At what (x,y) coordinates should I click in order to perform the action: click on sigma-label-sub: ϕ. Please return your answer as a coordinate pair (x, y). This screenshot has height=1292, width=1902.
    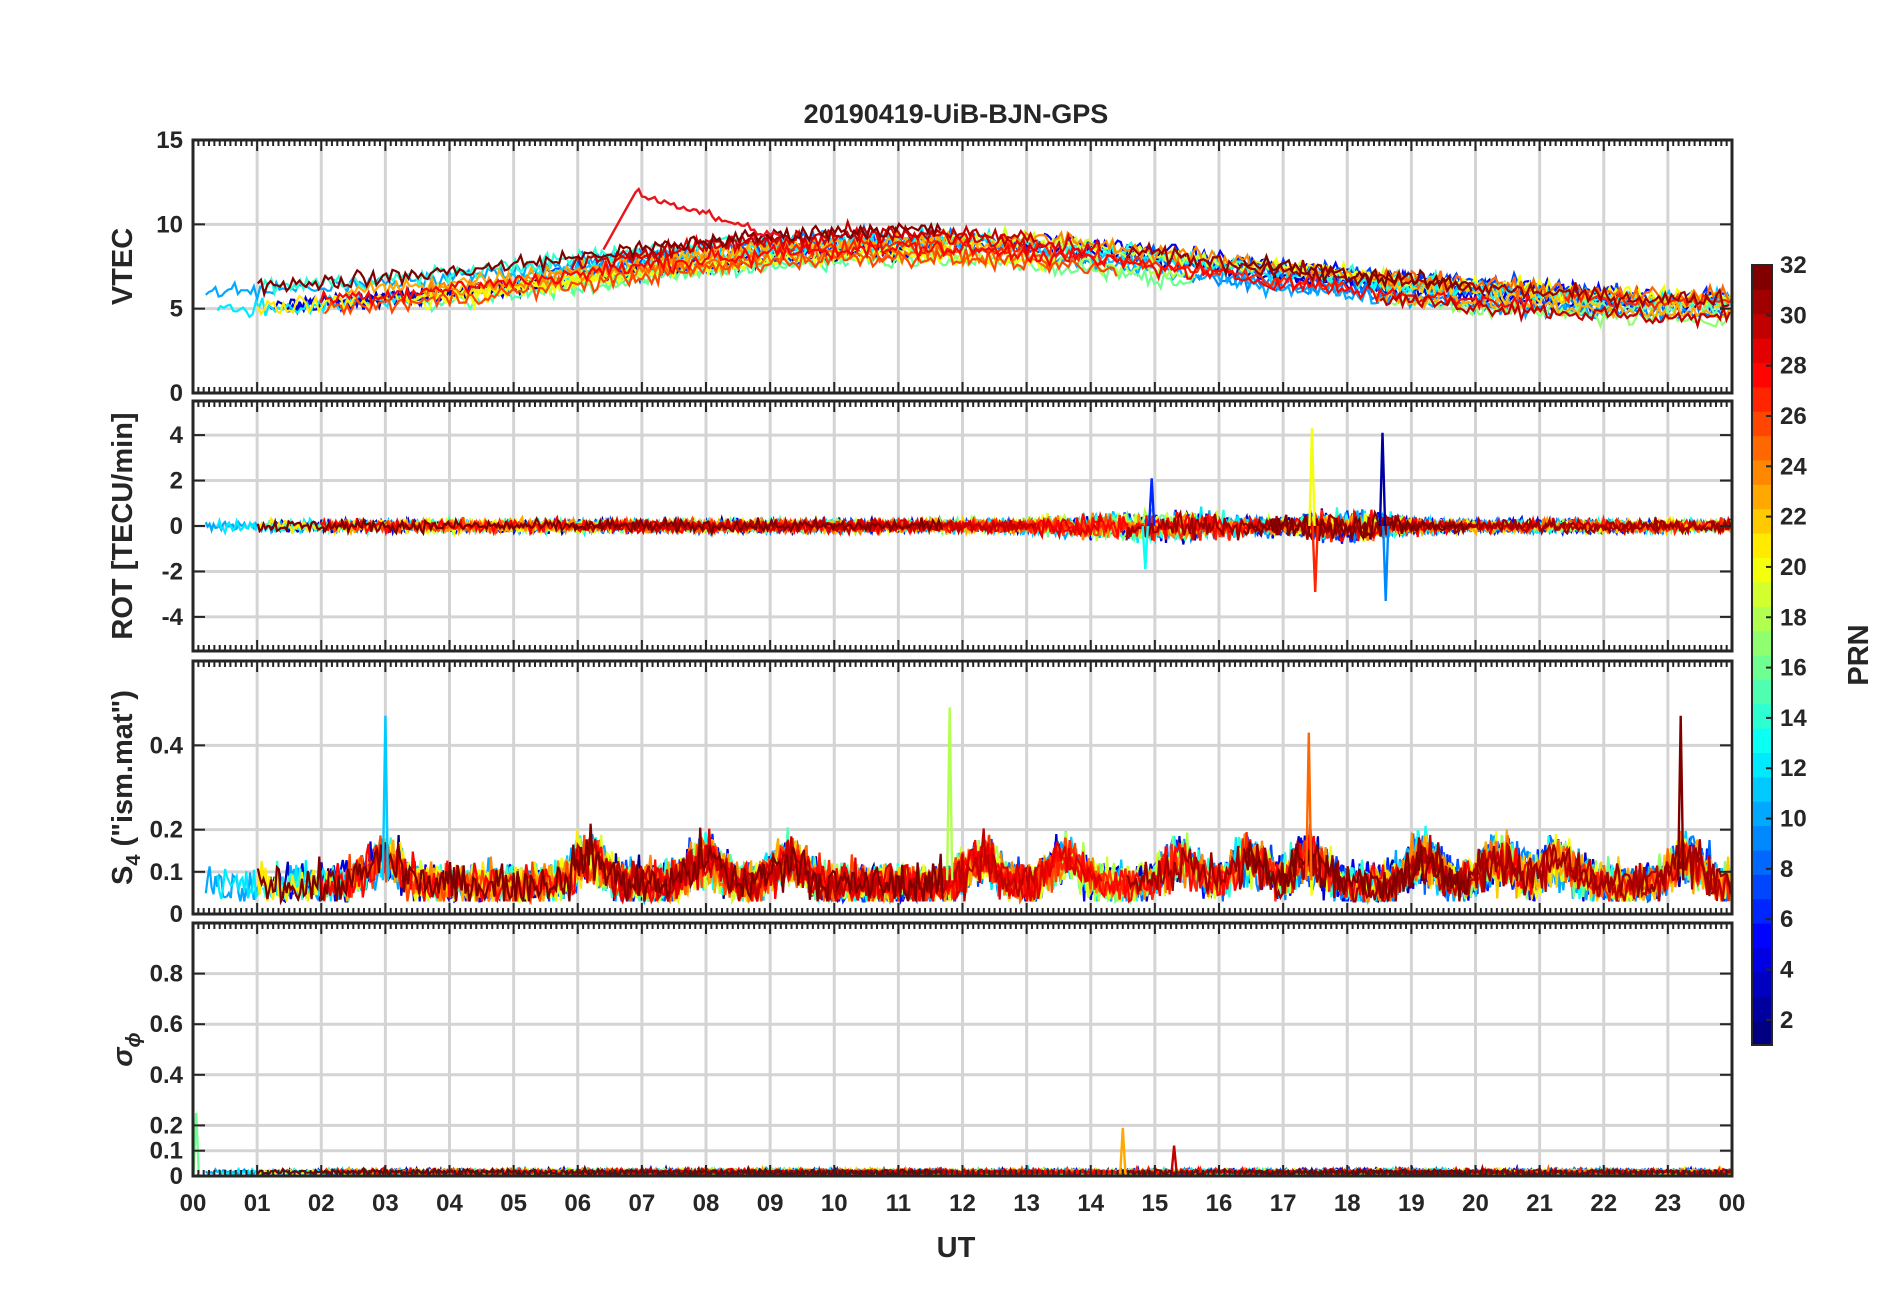
    Looking at the image, I should click on (134, 1039).